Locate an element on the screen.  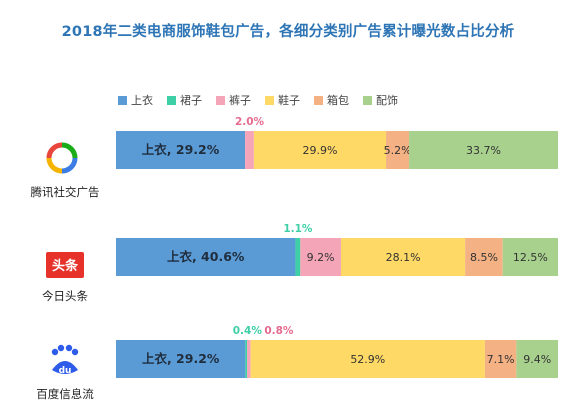
data-label: 上衣, 40.6% is located at coordinates (206, 256).